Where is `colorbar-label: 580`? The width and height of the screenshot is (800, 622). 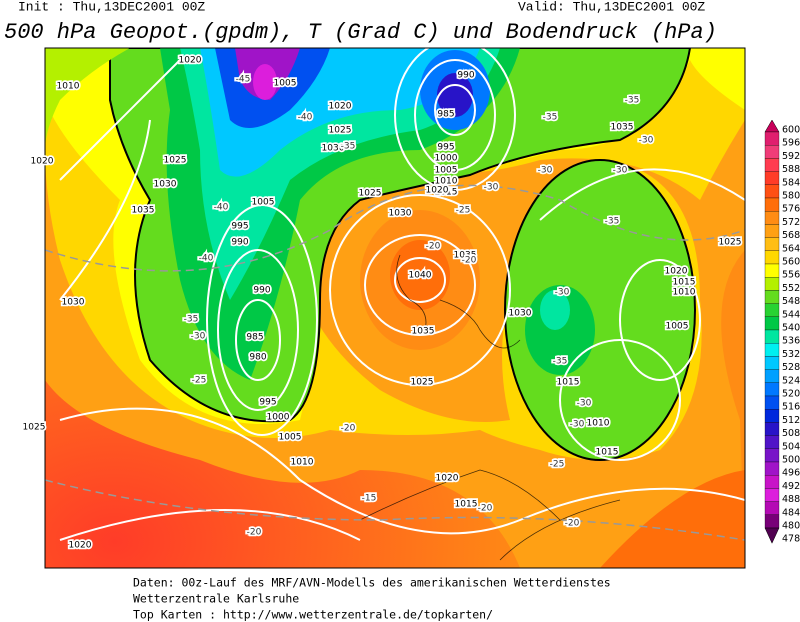 colorbar-label: 580 is located at coordinates (791, 196).